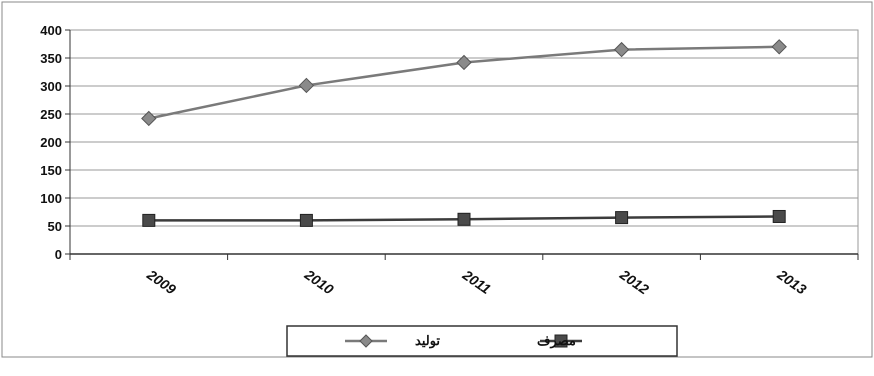  What do you see at coordinates (366, 341) in the screenshot?
I see `legend-marker-production` at bounding box center [366, 341].